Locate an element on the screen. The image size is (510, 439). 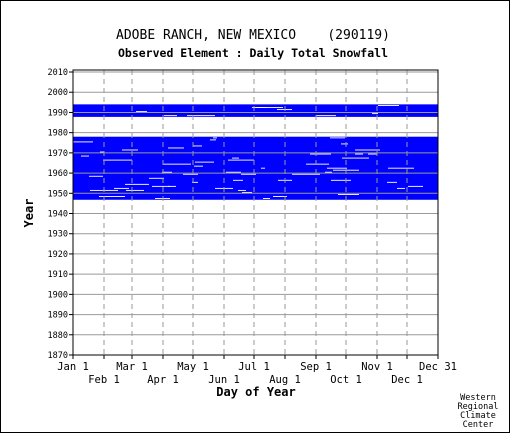
data-row-1990 is located at coordinates (255, 111).